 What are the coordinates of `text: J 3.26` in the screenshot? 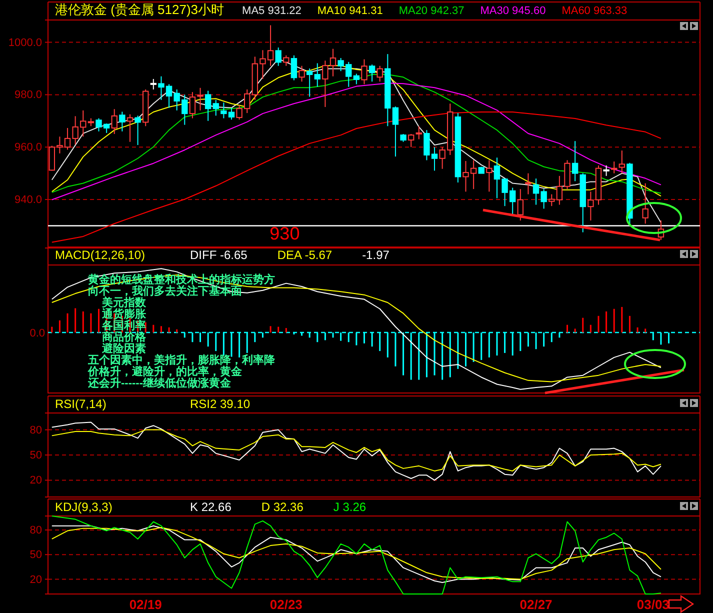 It's located at (349, 507).